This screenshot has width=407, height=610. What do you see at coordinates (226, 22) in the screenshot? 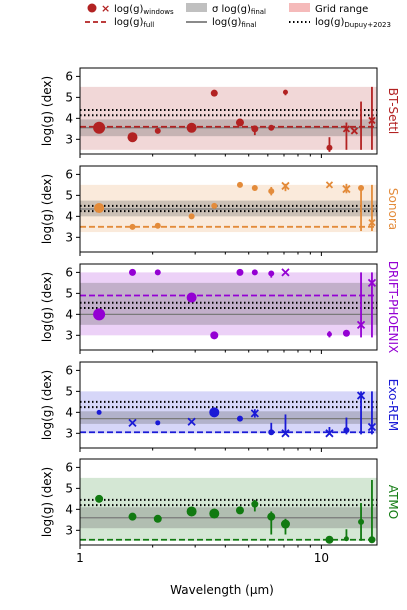
I see `legend-final-label: log(g)` at bounding box center [226, 22].